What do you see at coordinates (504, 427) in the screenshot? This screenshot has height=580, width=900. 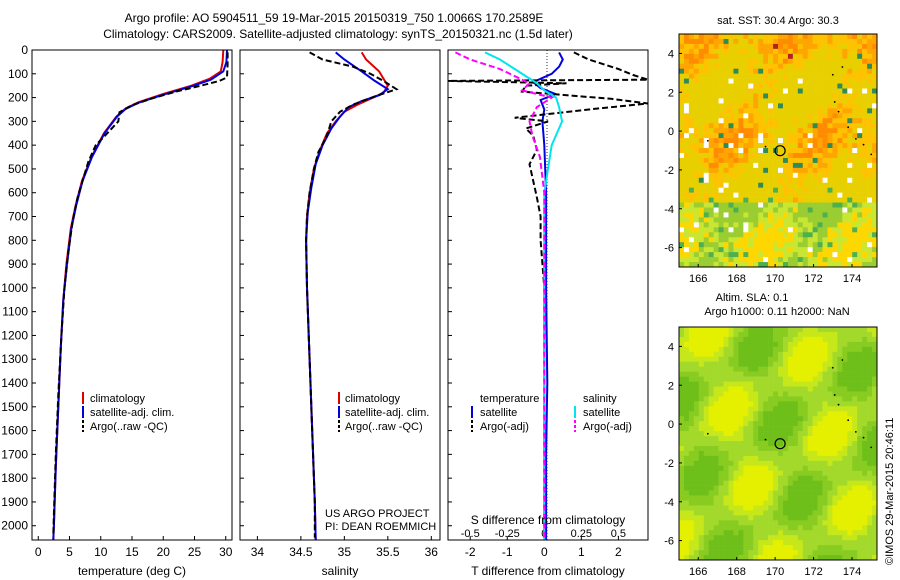 I see `diff-legend-targo: Argo(-adj)` at bounding box center [504, 427].